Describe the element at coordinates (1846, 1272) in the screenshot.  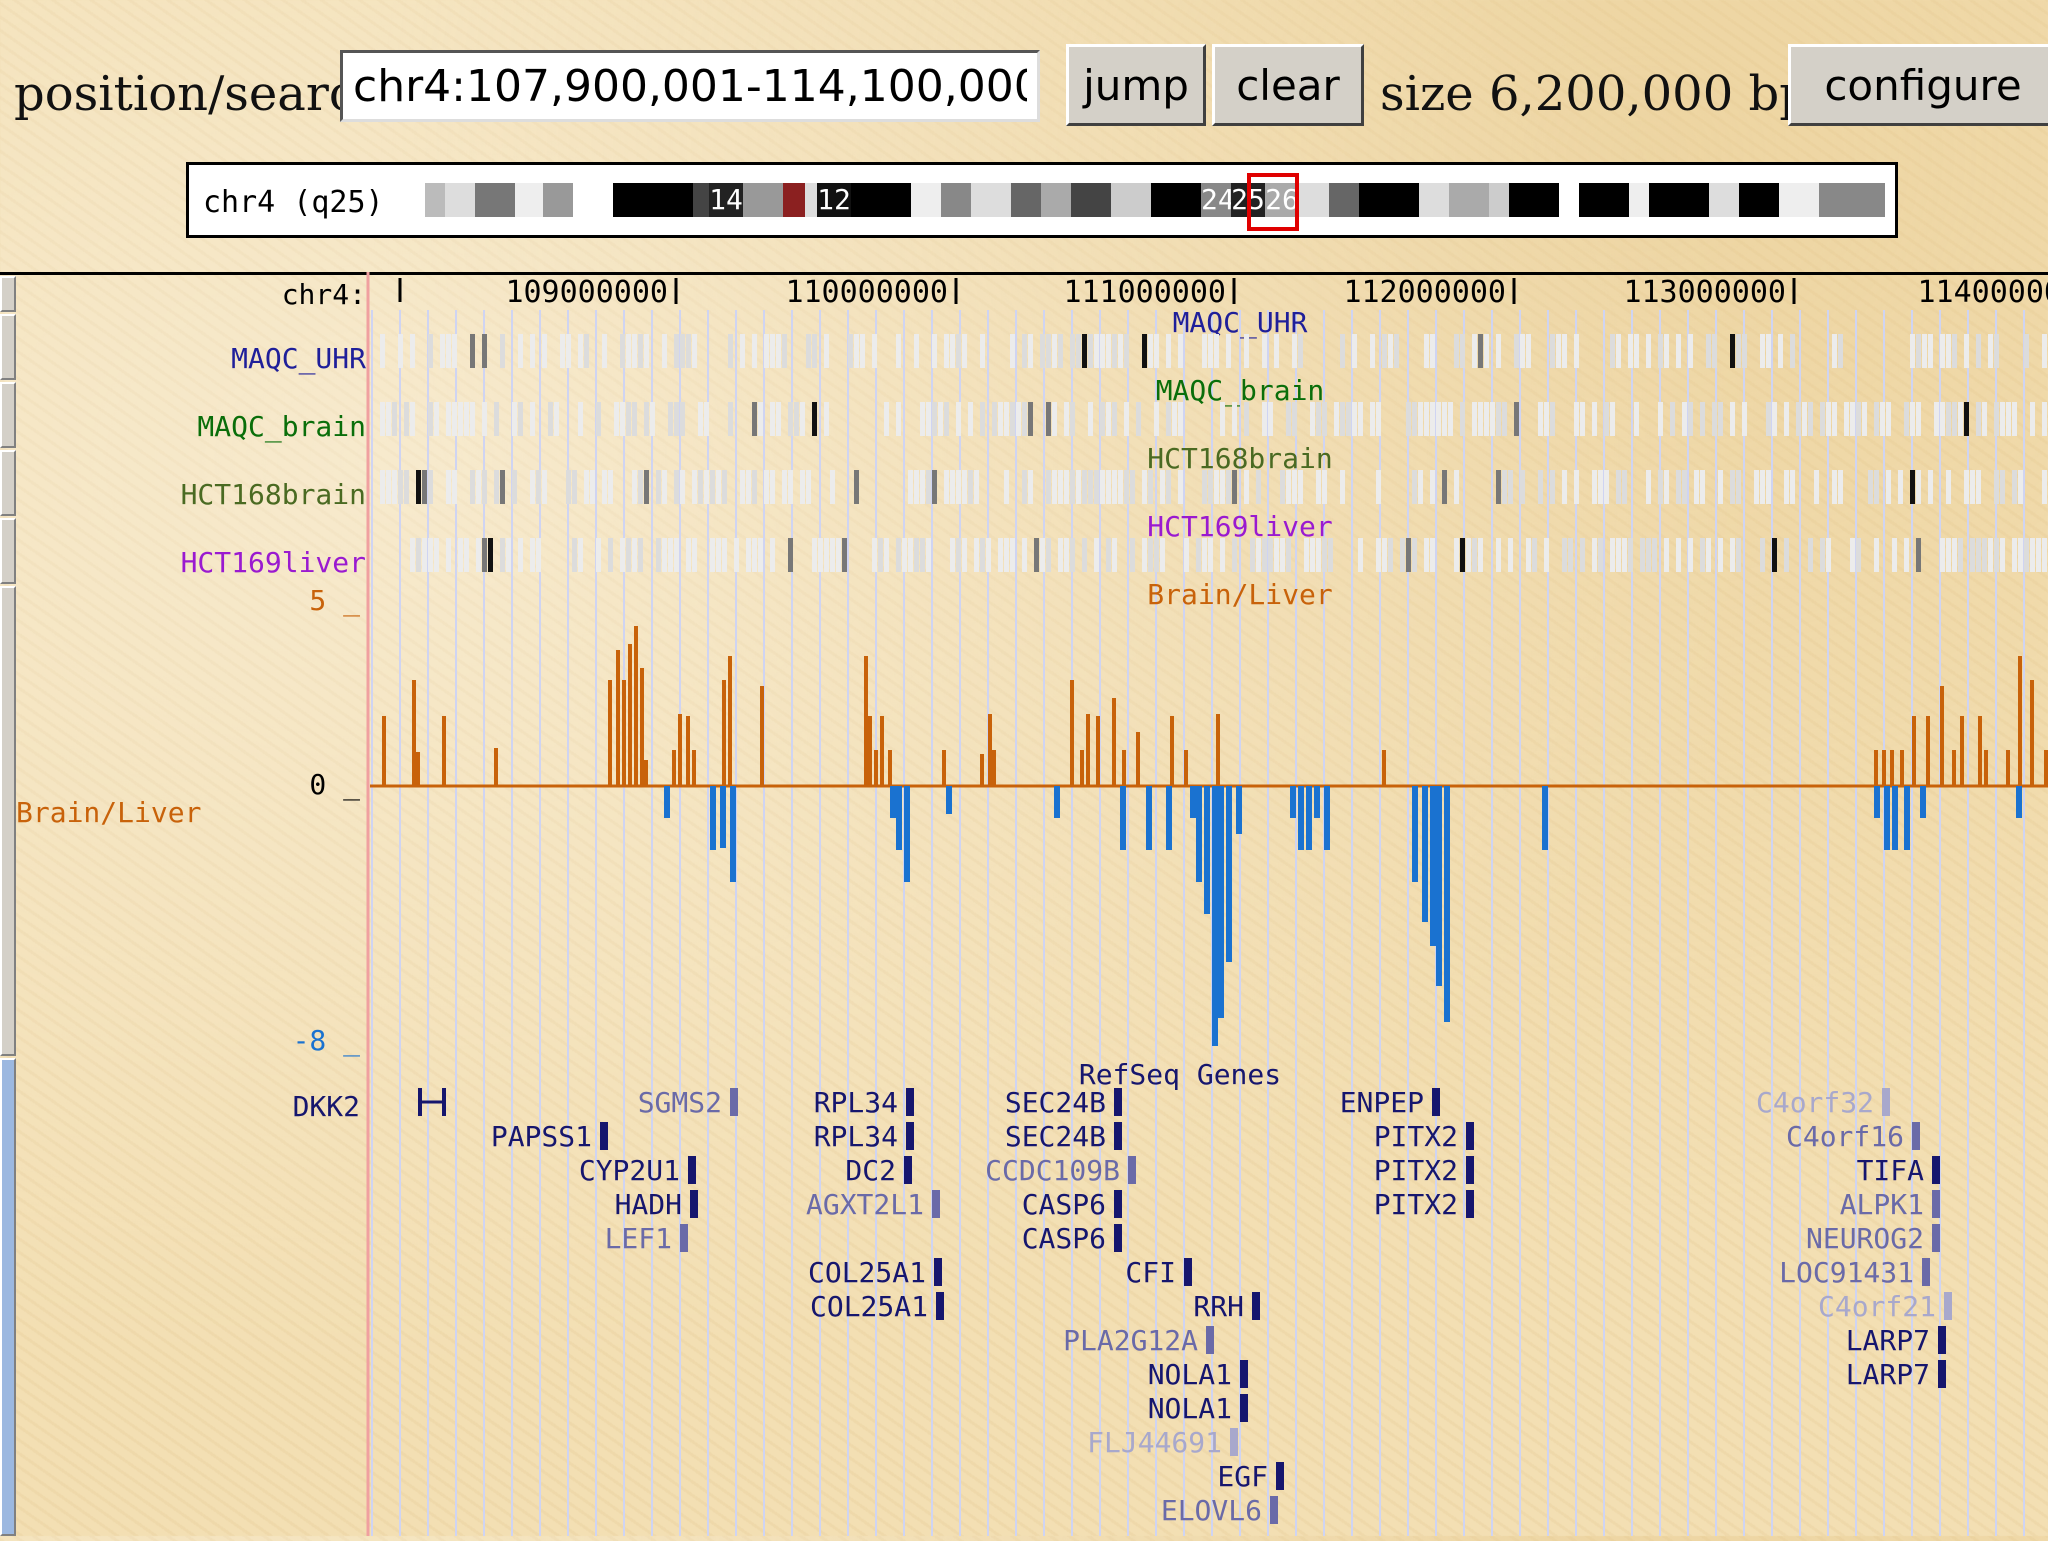
I see `gene-label: LOC91431` at that location.